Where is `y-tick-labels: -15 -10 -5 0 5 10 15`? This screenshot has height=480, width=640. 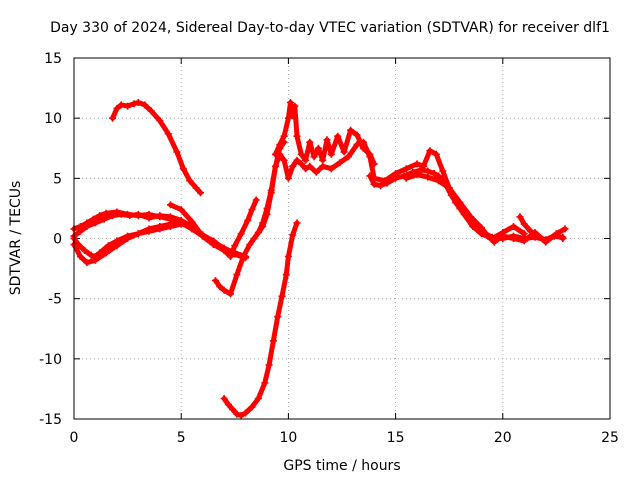 y-tick-labels: -15 -10 -5 0 5 10 15 is located at coordinates (50, 239).